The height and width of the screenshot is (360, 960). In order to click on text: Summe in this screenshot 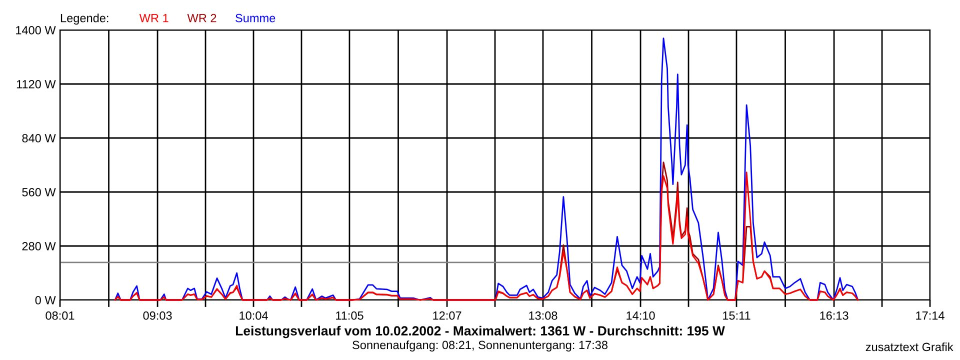, I will do `click(256, 18)`.